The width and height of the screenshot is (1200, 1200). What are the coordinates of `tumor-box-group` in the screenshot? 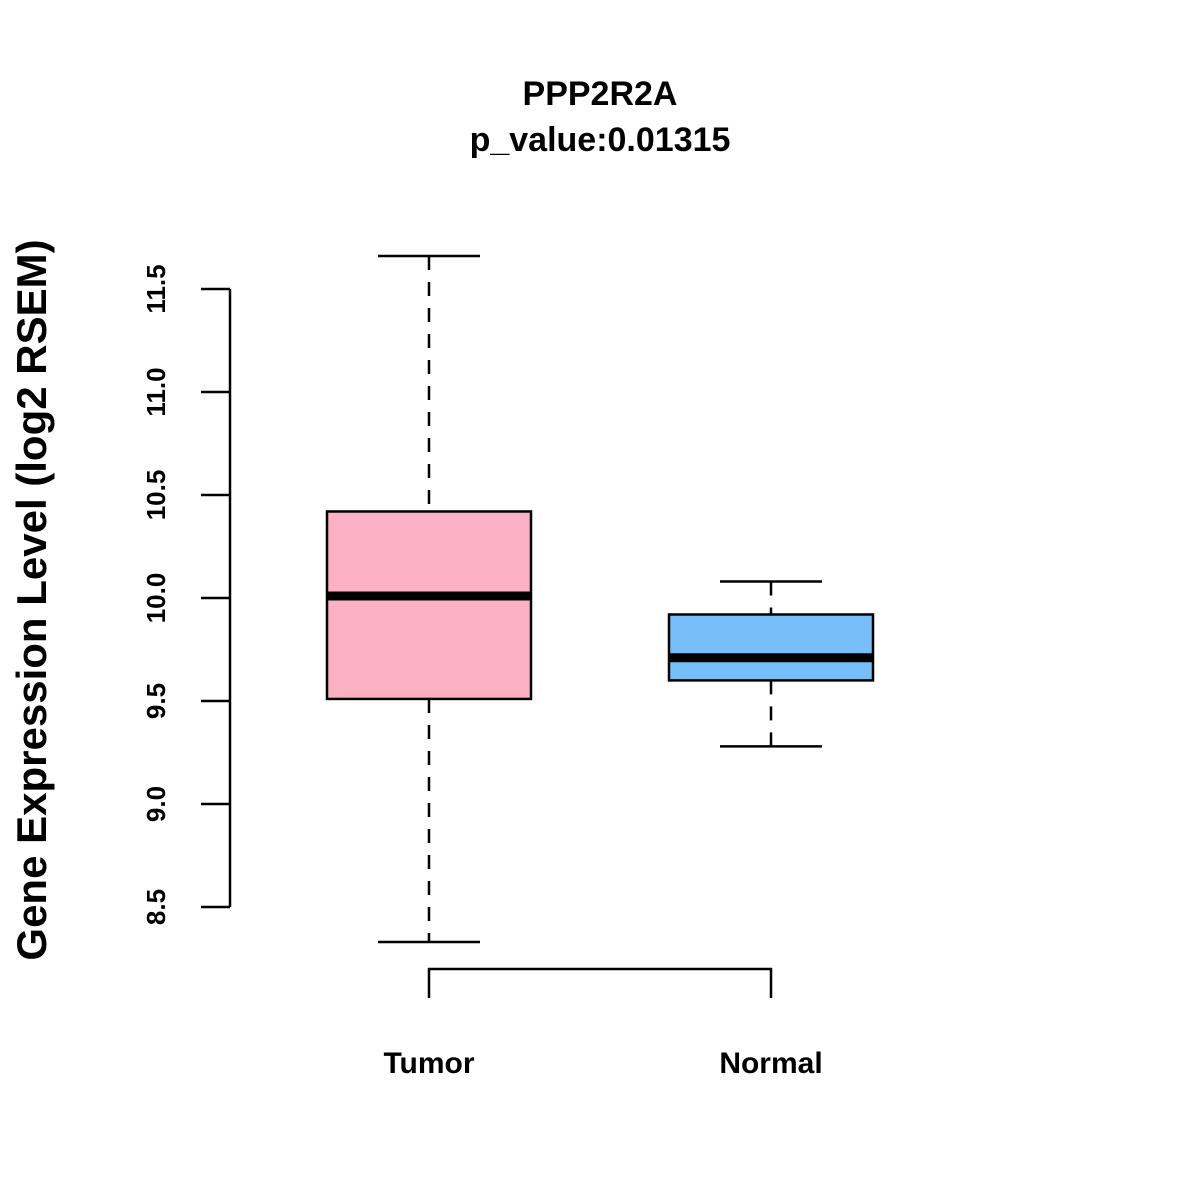 It's located at (429, 599).